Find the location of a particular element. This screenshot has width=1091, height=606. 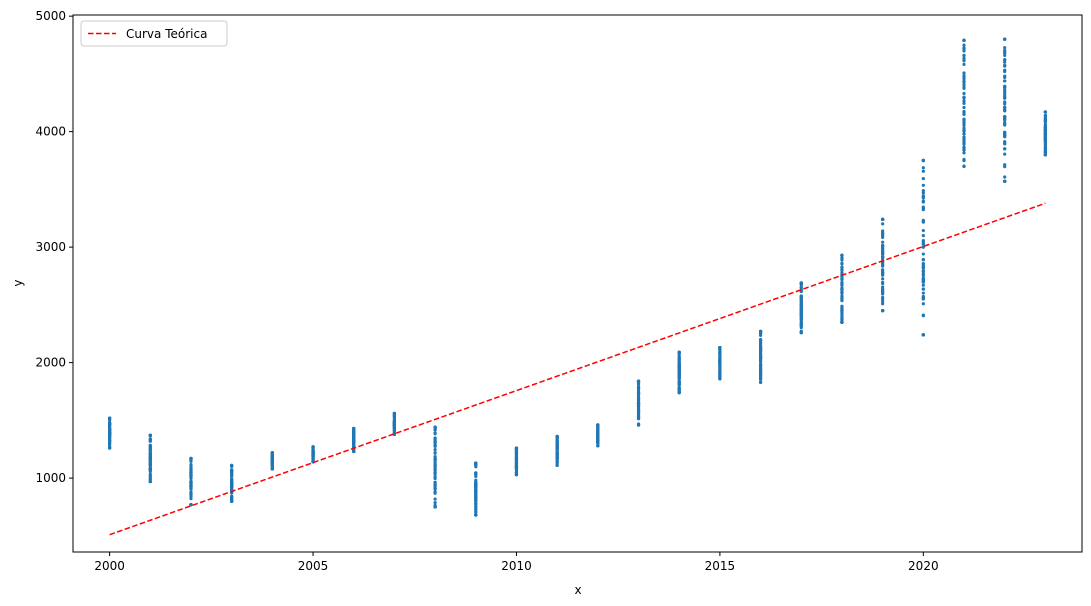

legend-box is located at coordinates (154, 33).